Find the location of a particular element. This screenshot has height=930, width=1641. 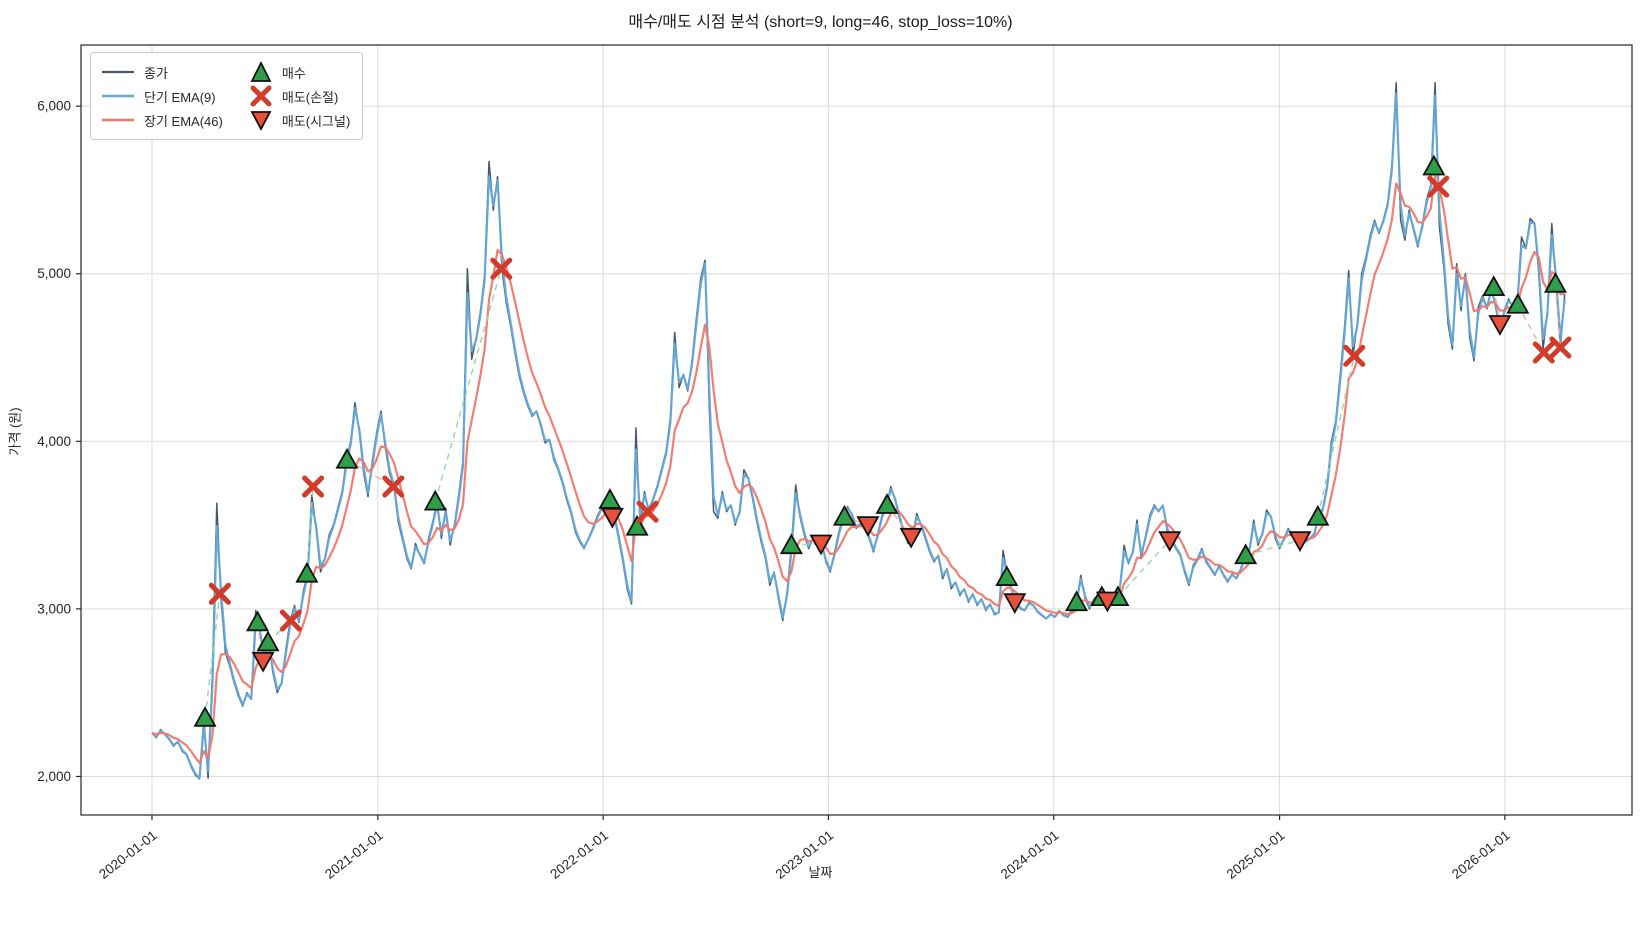

legend-label-sell-stop: 매도(손절) is located at coordinates (310, 97).